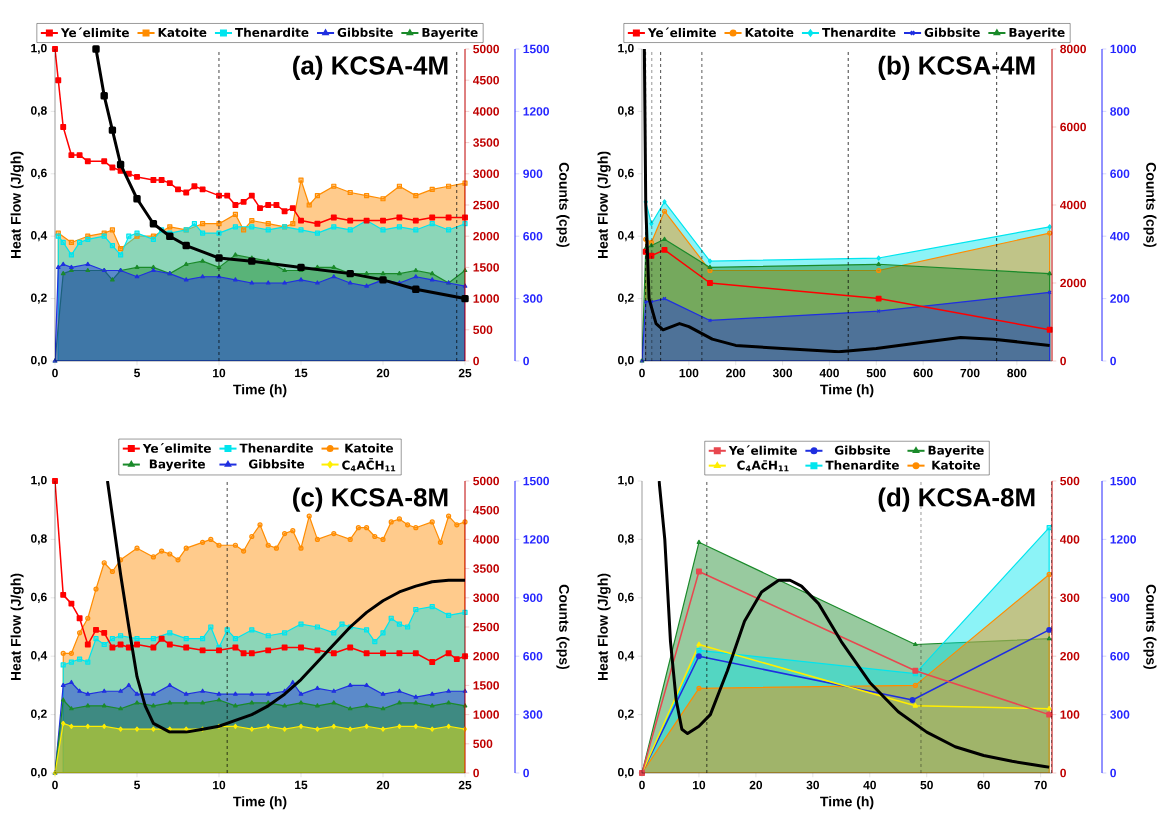  Describe the element at coordinates (1070, 656) in the screenshot. I see `y2-tick-label: 200` at that location.